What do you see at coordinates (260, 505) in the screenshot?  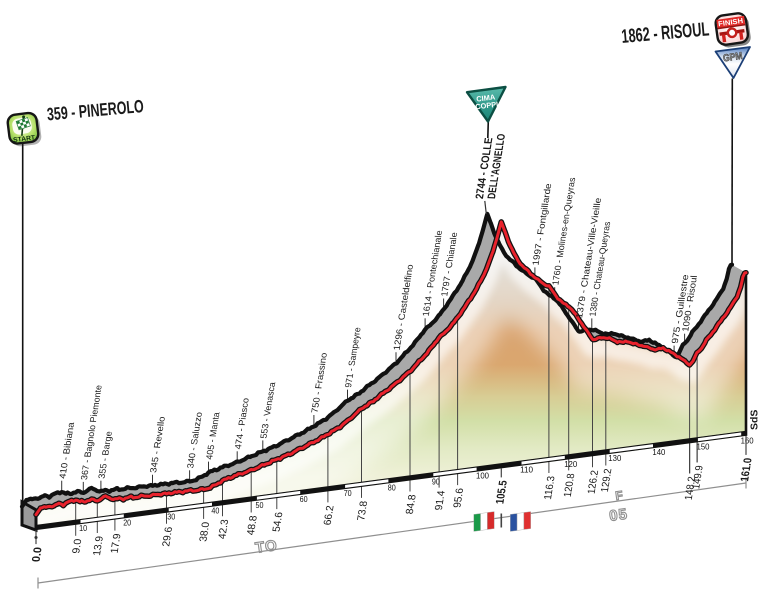 I see `svg-text: 50` at bounding box center [260, 505].